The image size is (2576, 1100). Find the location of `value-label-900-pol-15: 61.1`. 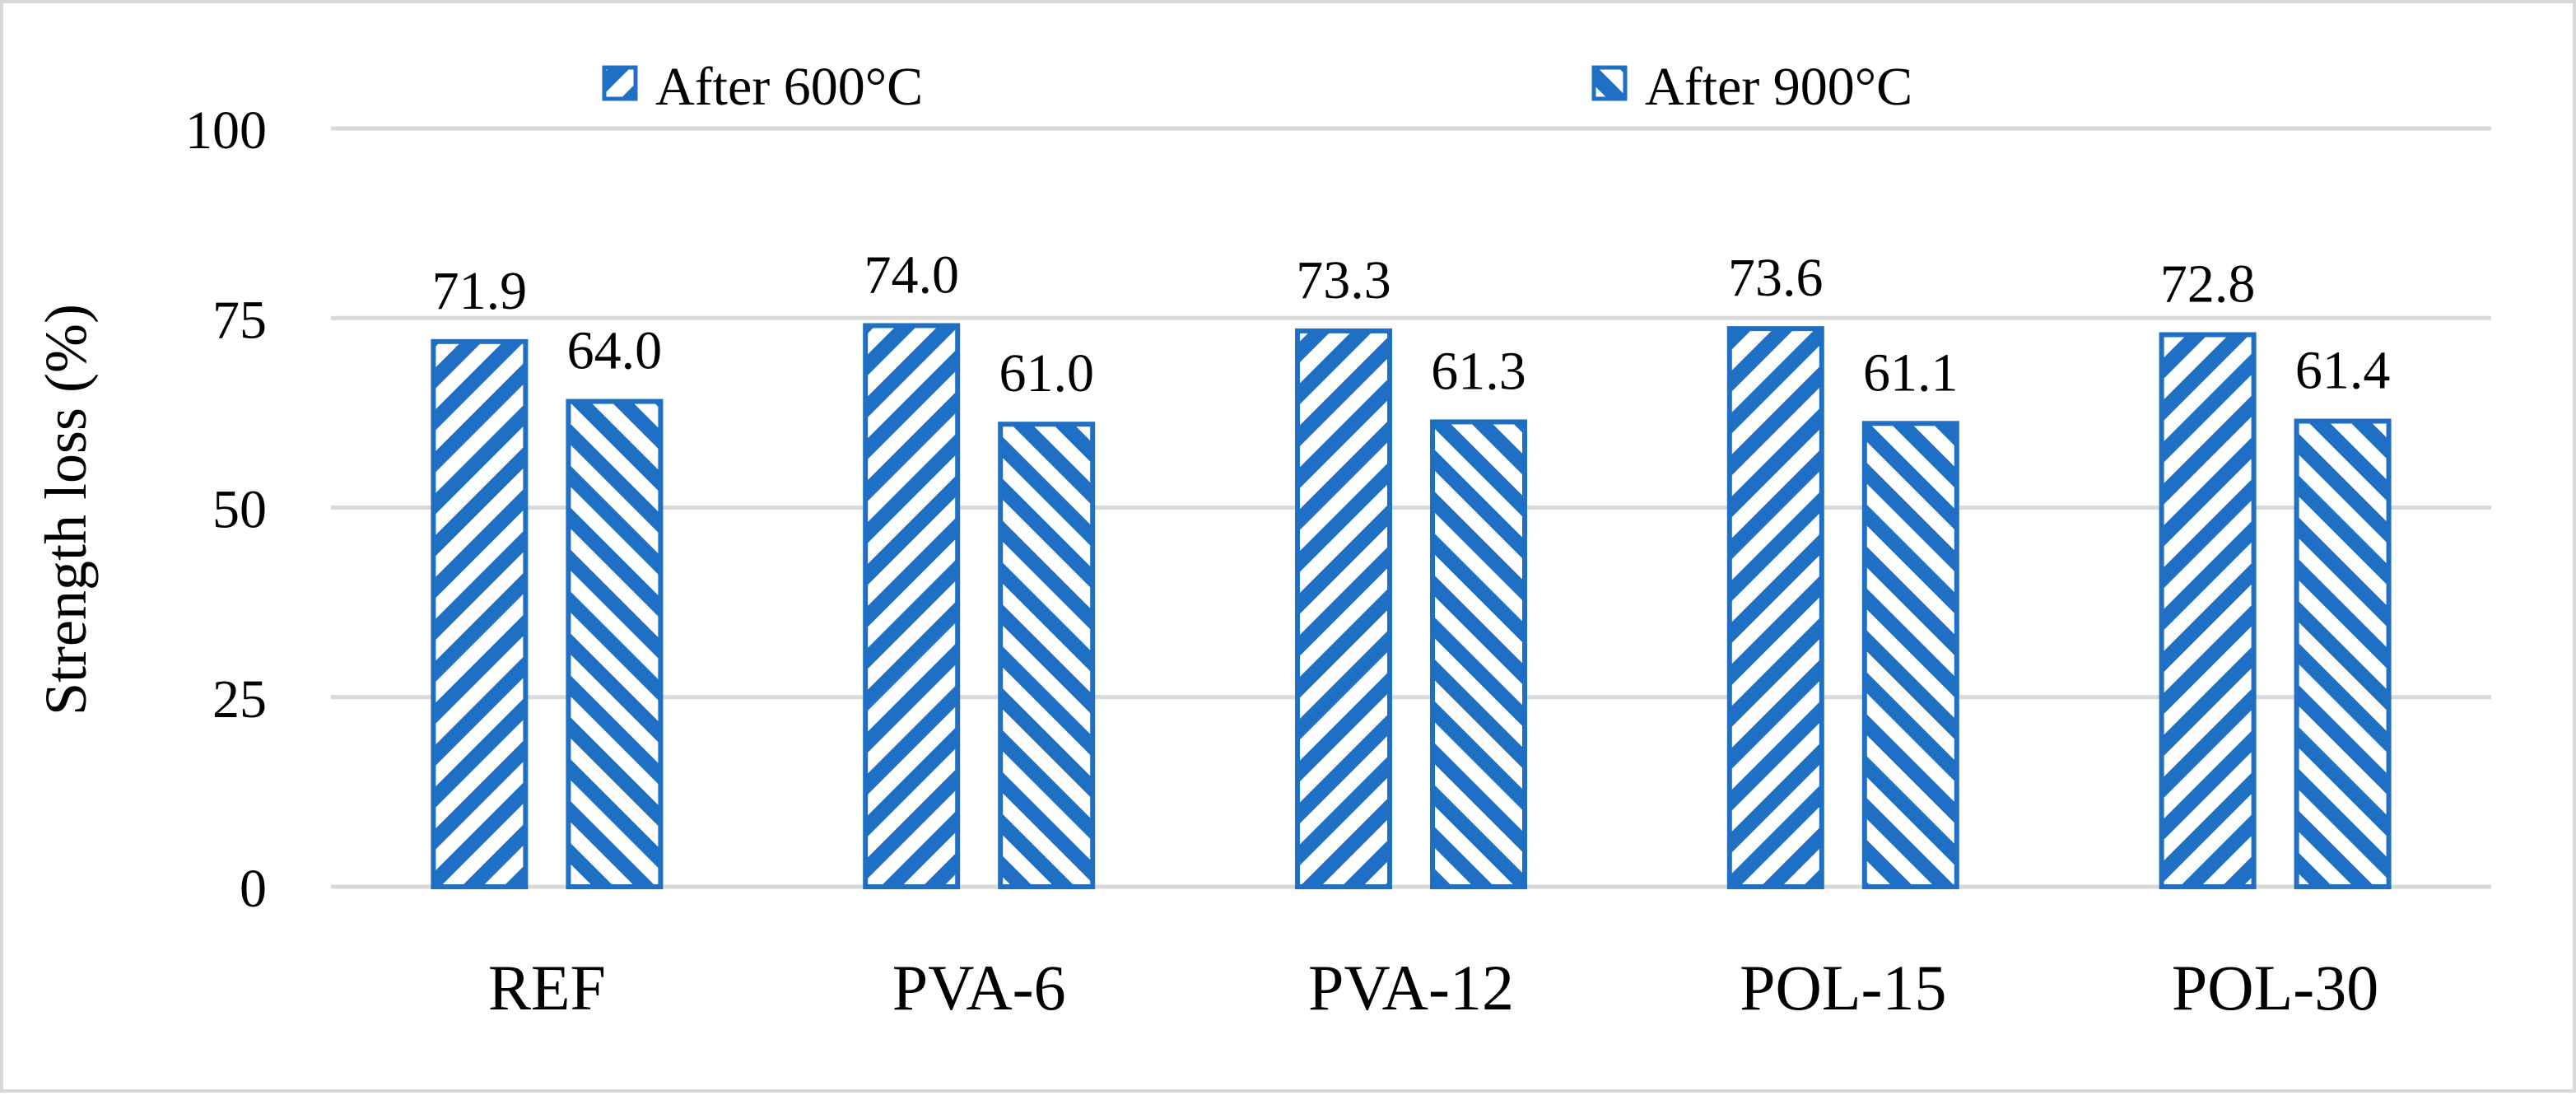

value-label-900-pol-15: 61.1 is located at coordinates (1911, 373).